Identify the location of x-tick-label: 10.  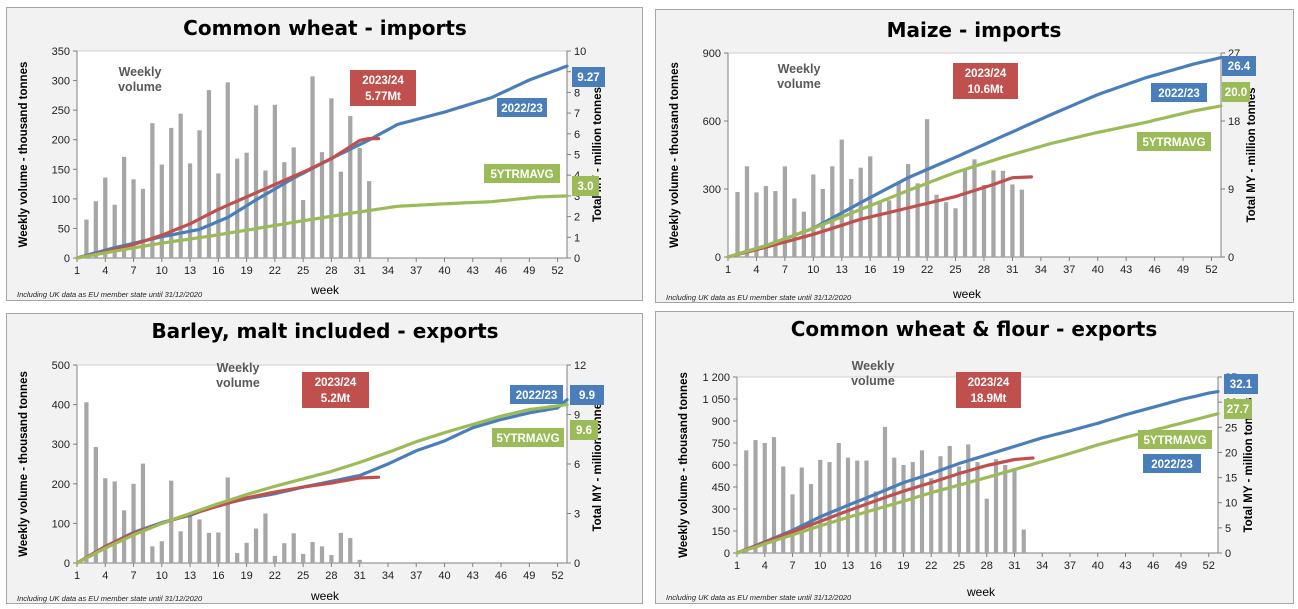
(162, 576).